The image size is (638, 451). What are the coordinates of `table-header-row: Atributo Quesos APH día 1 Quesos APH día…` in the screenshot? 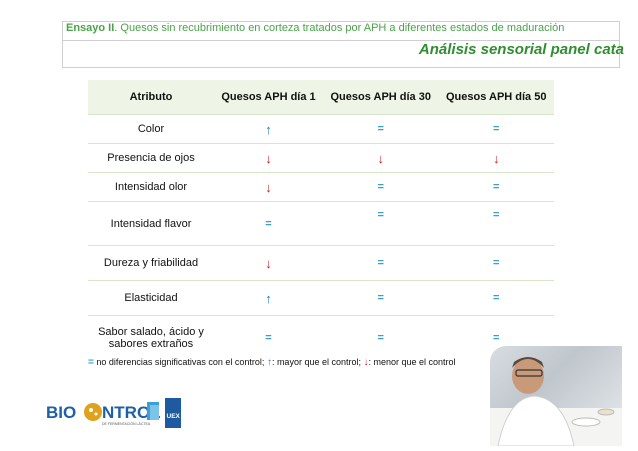 It's located at (321, 97).